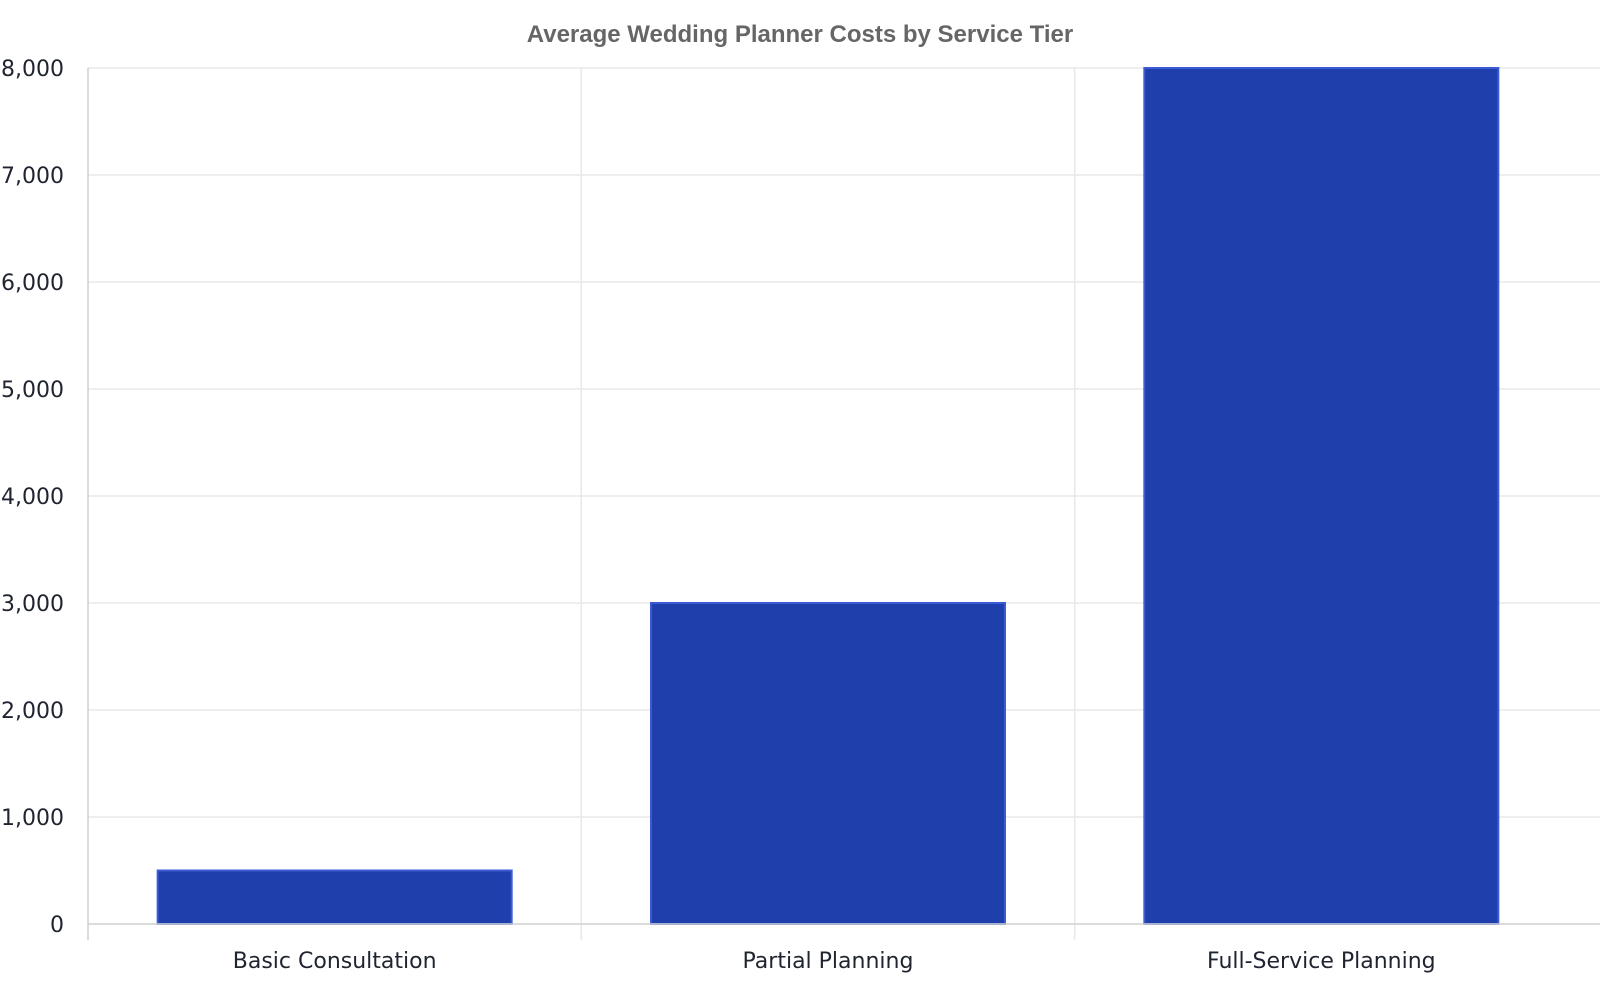 This screenshot has width=1600, height=1000. I want to click on y-tick-label: 2,000, so click(32, 711).